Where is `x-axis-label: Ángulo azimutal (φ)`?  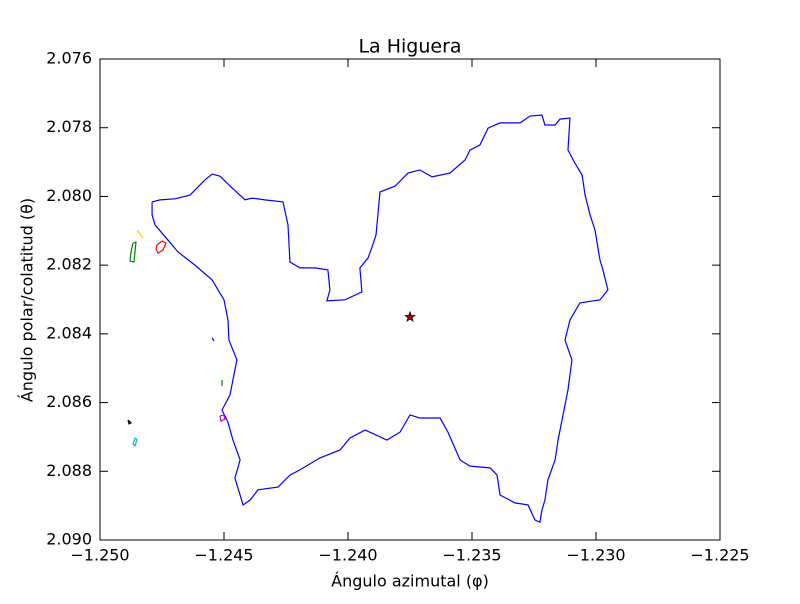 x-axis-label: Ángulo azimutal (φ) is located at coordinates (410, 581).